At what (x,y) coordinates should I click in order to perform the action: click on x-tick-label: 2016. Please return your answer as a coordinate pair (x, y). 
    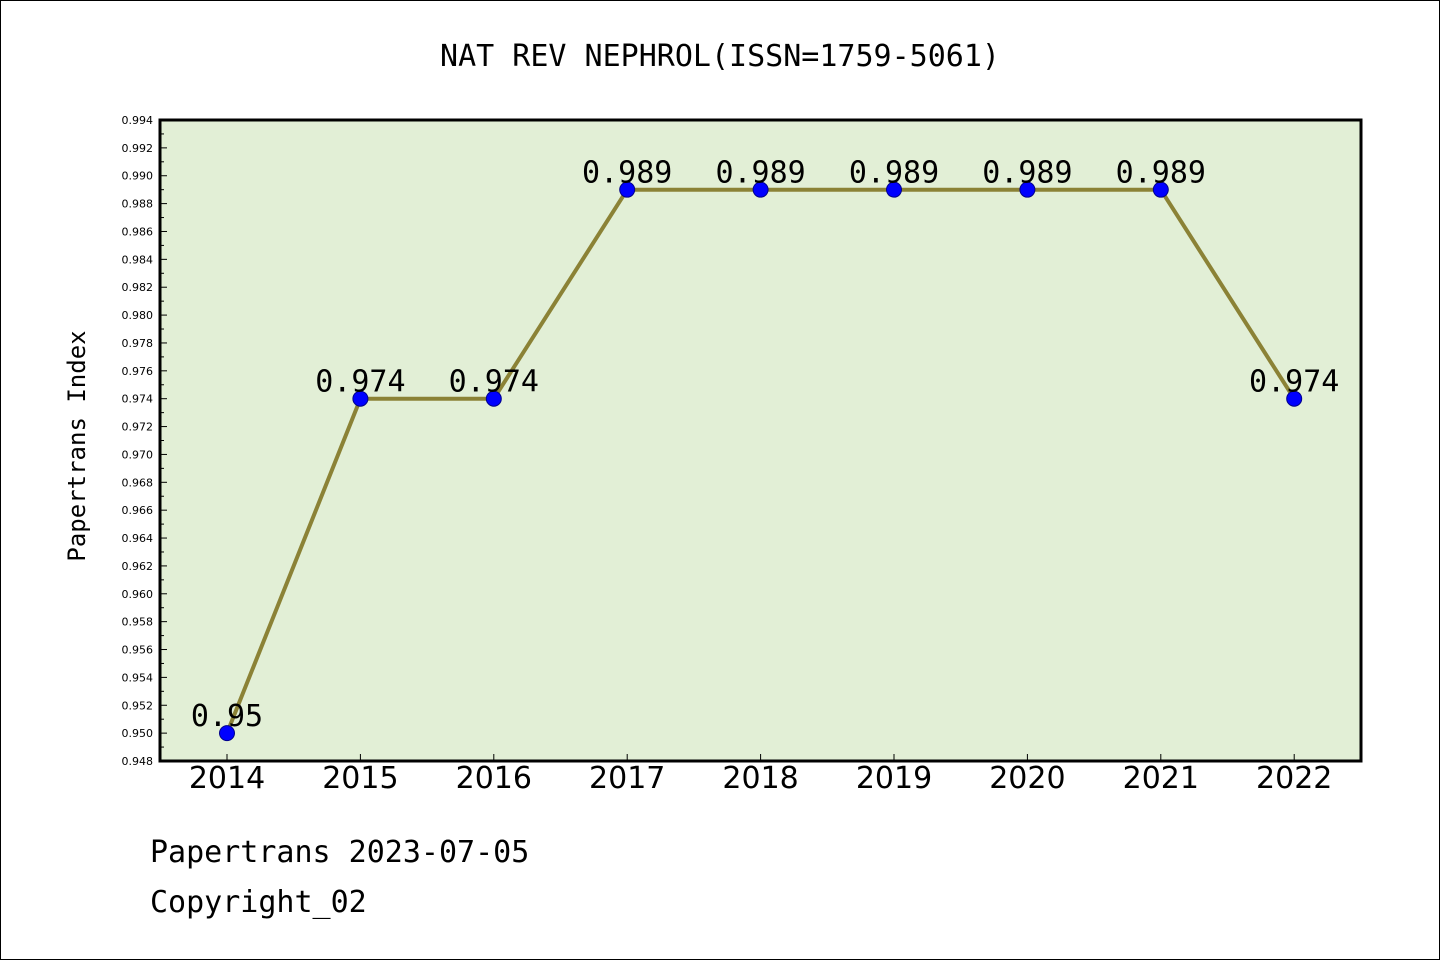
    Looking at the image, I should click on (494, 778).